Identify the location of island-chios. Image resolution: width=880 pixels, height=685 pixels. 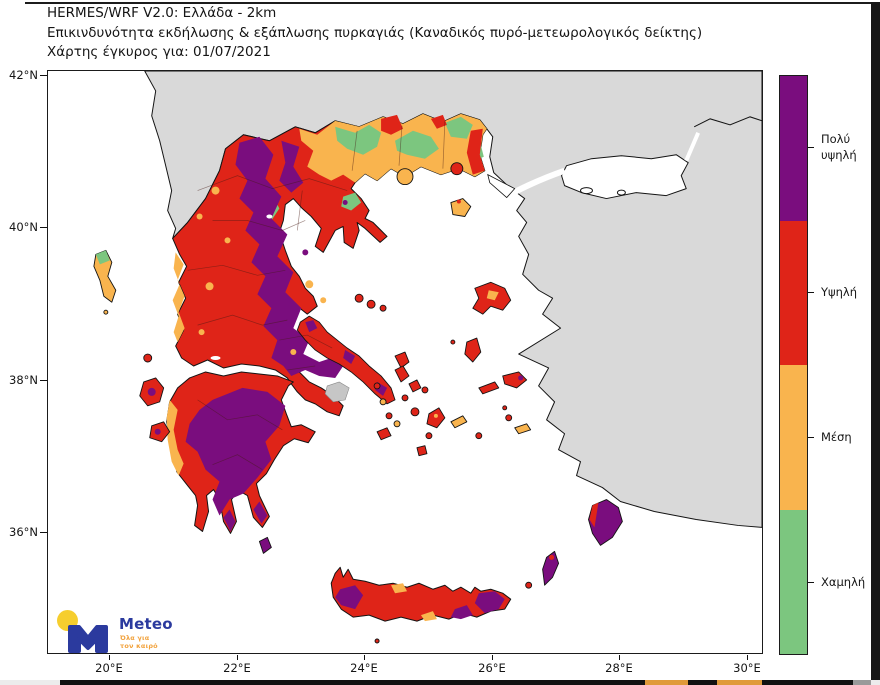
(473, 350).